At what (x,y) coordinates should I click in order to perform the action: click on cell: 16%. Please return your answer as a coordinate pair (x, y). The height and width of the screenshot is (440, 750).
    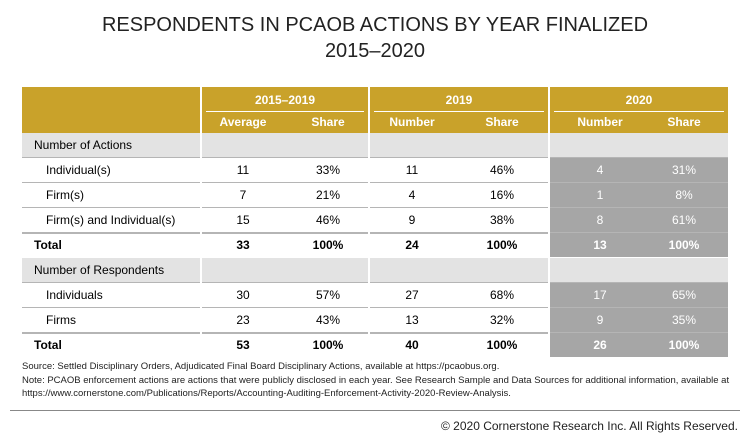
    Looking at the image, I should click on (502, 195).